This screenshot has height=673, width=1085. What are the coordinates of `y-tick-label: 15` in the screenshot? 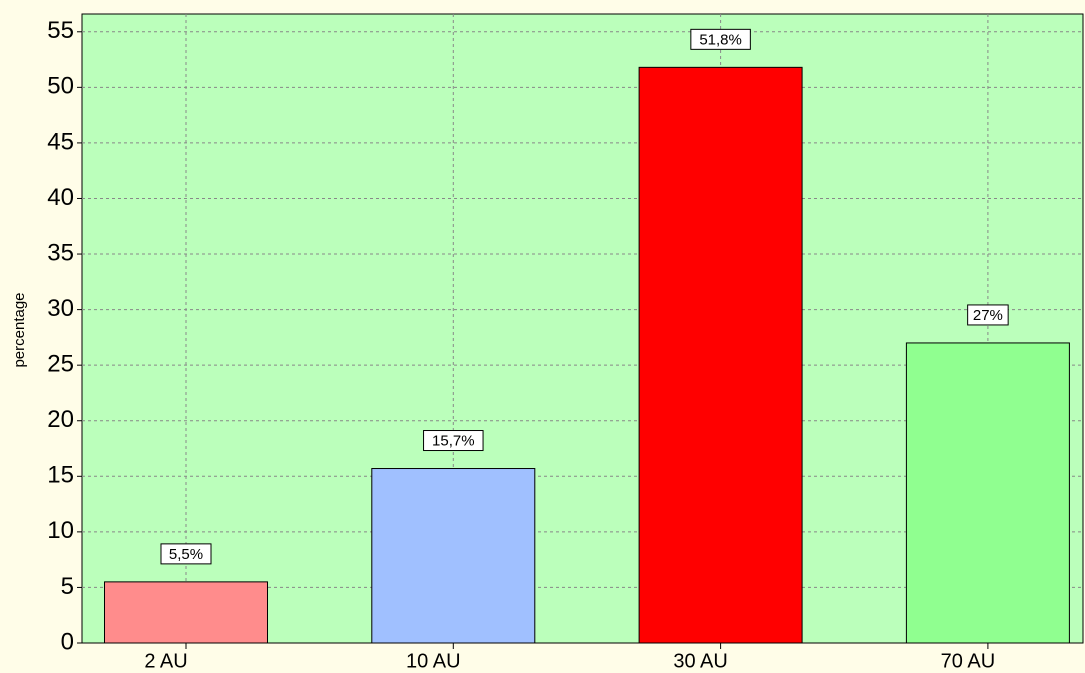 It's located at (60, 475).